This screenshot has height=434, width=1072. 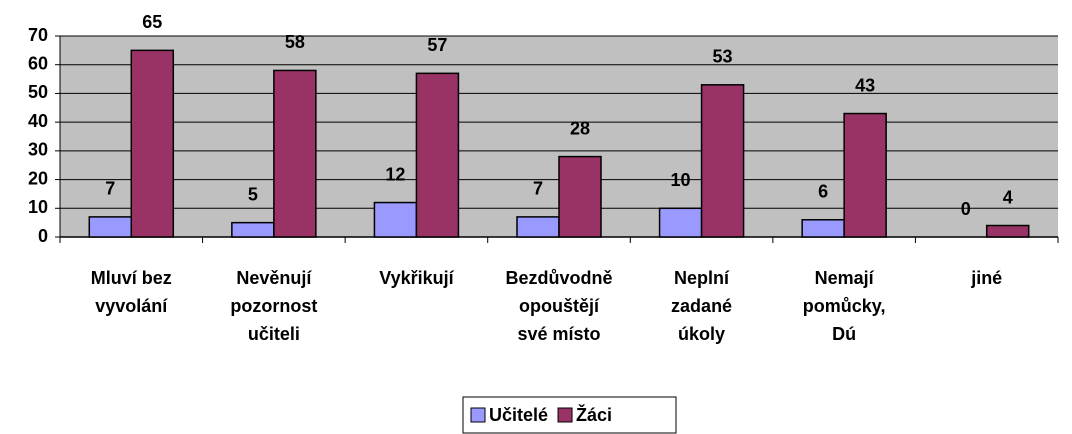 I want to click on x-tick-label: Bezdůvodně opouštějí své místo, so click(x=559, y=306).